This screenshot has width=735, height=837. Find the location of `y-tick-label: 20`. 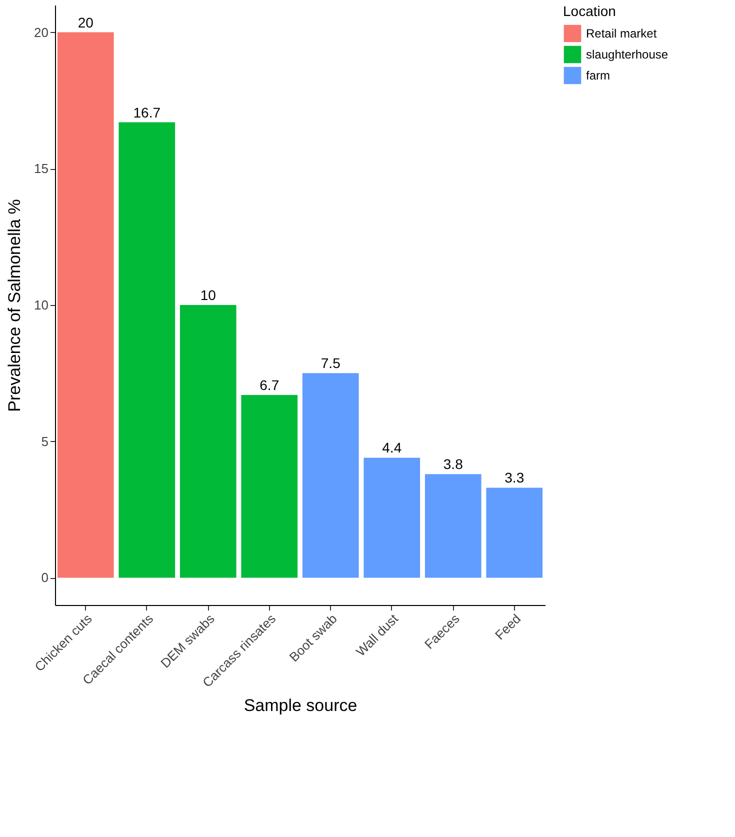

y-tick-label: 20 is located at coordinates (41, 32).